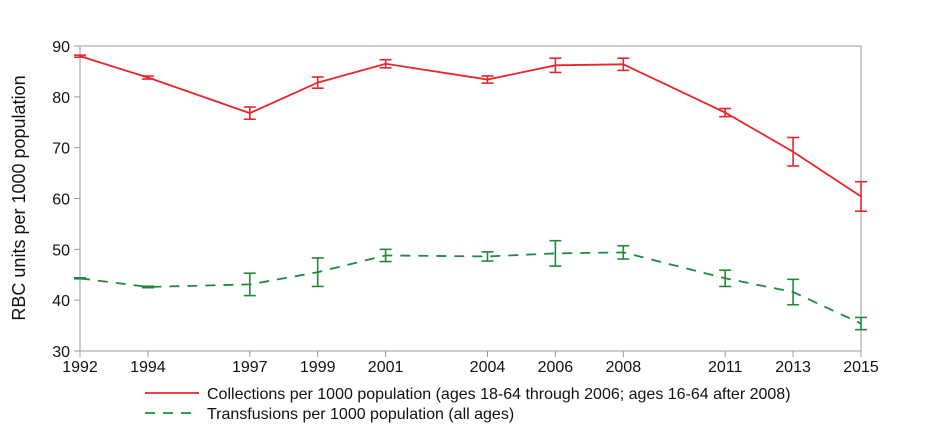 Image resolution: width=944 pixels, height=430 pixels. Describe the element at coordinates (250, 367) in the screenshot. I see `x-tick-label: 1997` at that location.